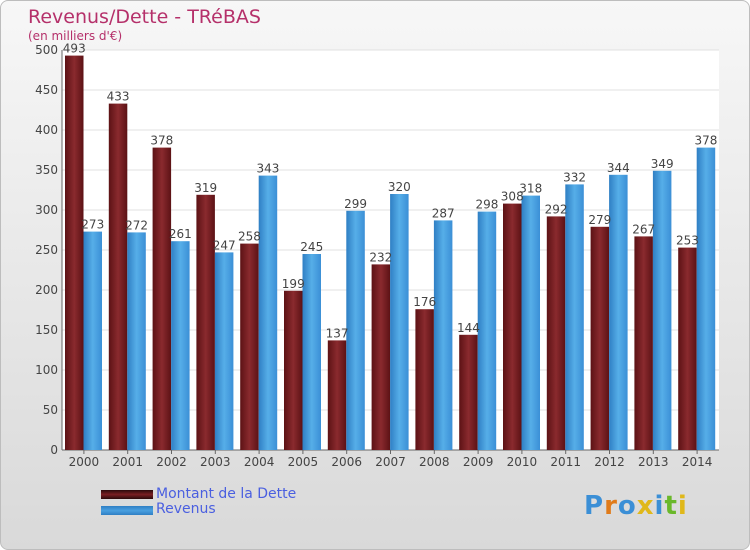 Image resolution: width=750 pixels, height=550 pixels. What do you see at coordinates (224, 245) in the screenshot?
I see `data-label: 247` at bounding box center [224, 245].